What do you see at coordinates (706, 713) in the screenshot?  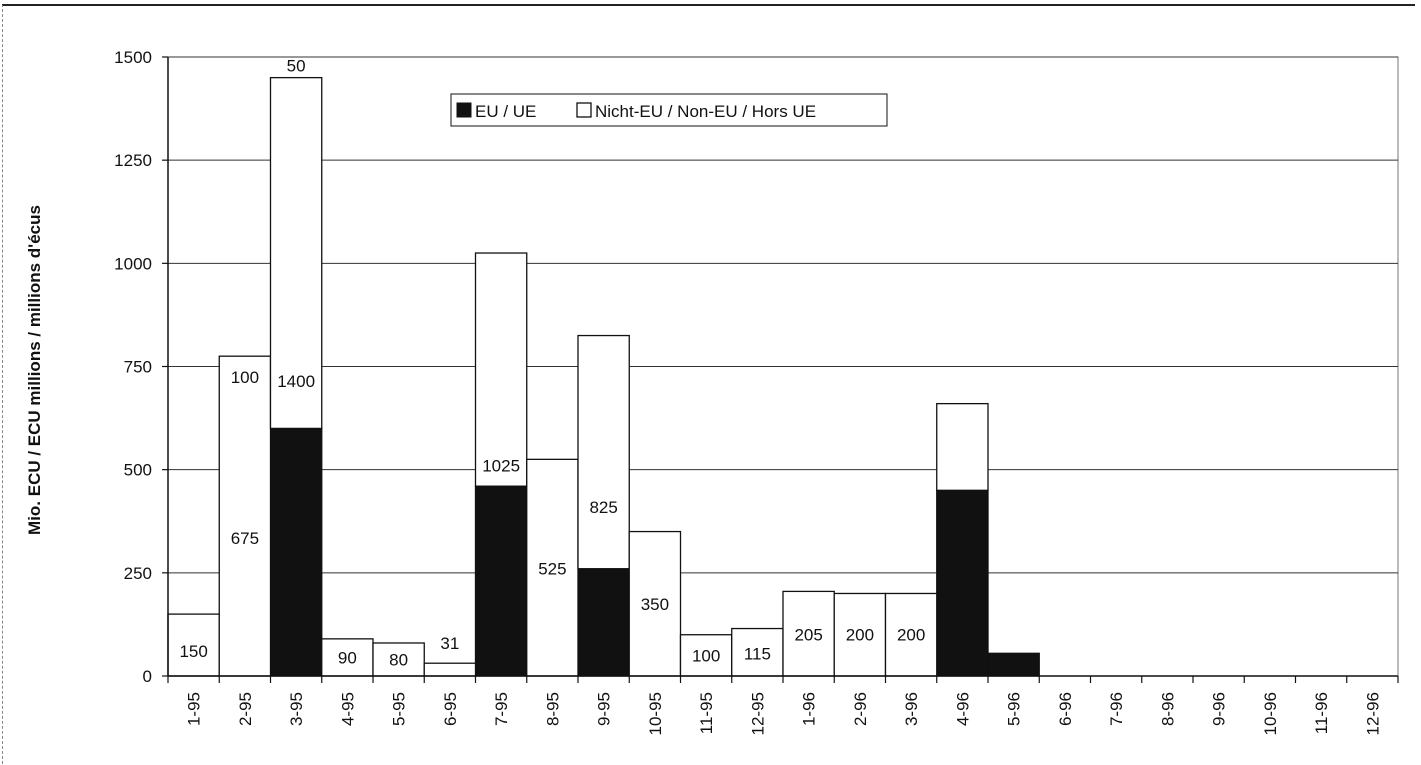 I see `x-tick-label: 11-95` at bounding box center [706, 713].